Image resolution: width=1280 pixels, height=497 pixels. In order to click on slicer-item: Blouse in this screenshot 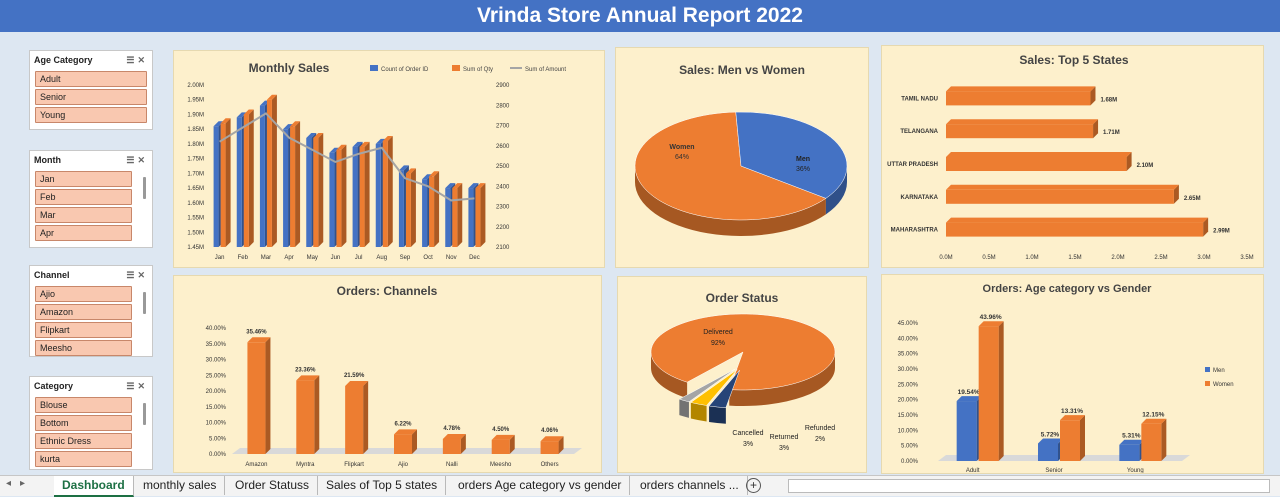, I will do `click(83, 405)`.